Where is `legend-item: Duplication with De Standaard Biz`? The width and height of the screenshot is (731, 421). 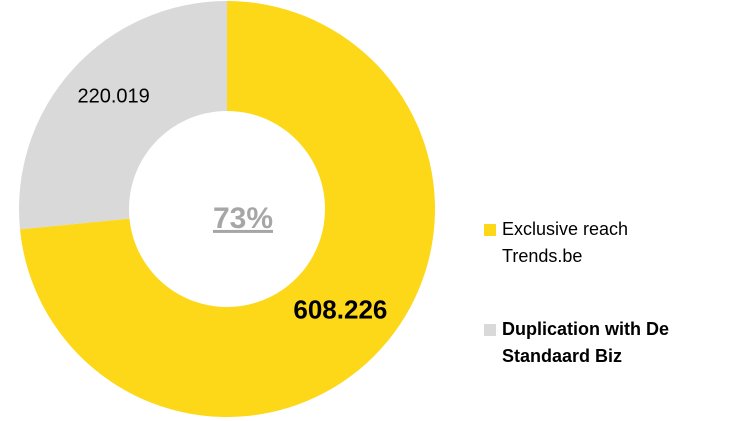 legend-item: Duplication with De Standaard Biz is located at coordinates (604, 343).